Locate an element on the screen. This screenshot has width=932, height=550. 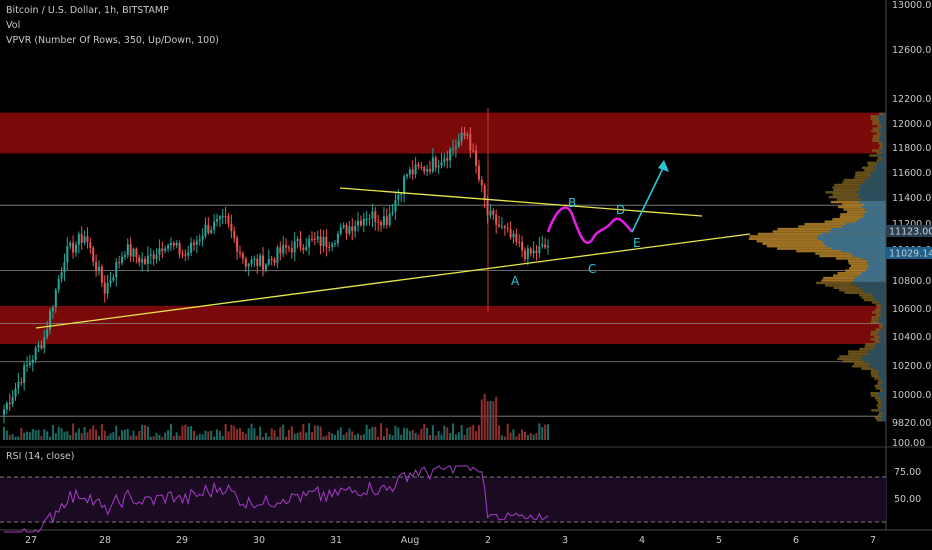
y-tick-label: 12000.00 is located at coordinates (912, 124).